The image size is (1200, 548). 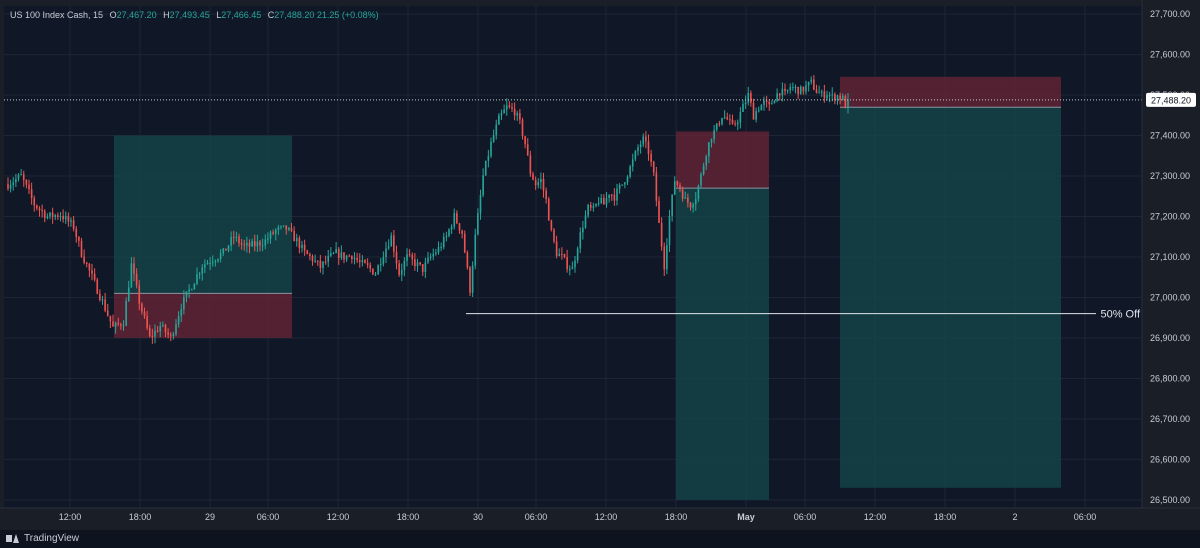 I want to click on high-key: H, so click(x=166, y=15).